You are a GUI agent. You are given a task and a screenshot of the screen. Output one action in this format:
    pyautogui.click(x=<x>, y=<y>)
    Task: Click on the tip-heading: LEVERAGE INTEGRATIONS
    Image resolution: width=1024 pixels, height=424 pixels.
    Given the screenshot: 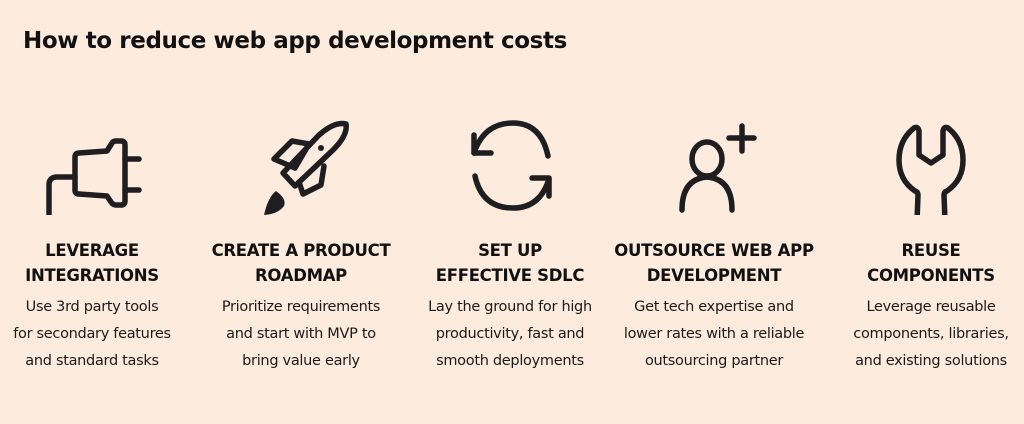 What is the action you would take?
    pyautogui.click(x=92, y=263)
    